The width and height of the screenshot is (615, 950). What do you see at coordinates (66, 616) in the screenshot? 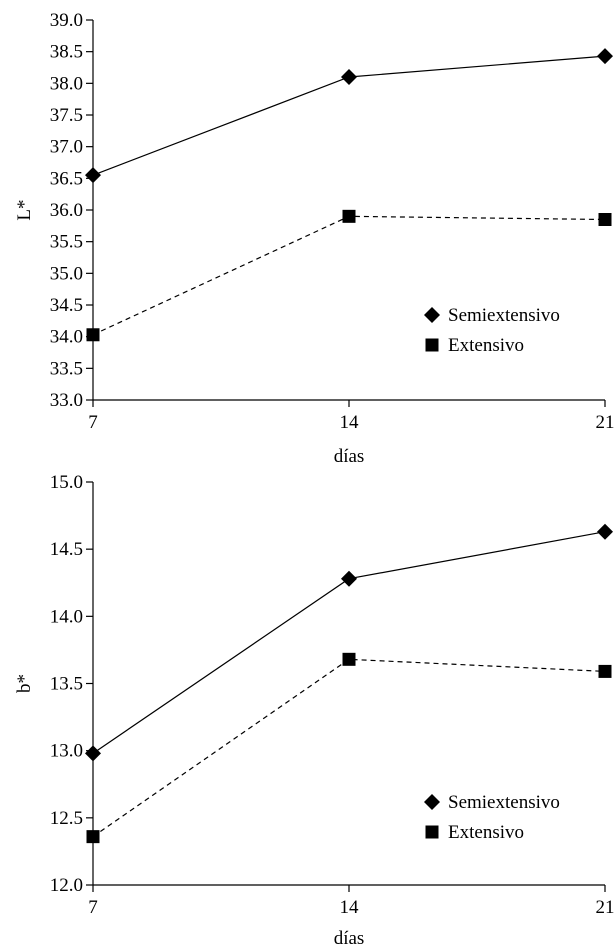
I see `y-tick-label: 14.0` at bounding box center [66, 616].